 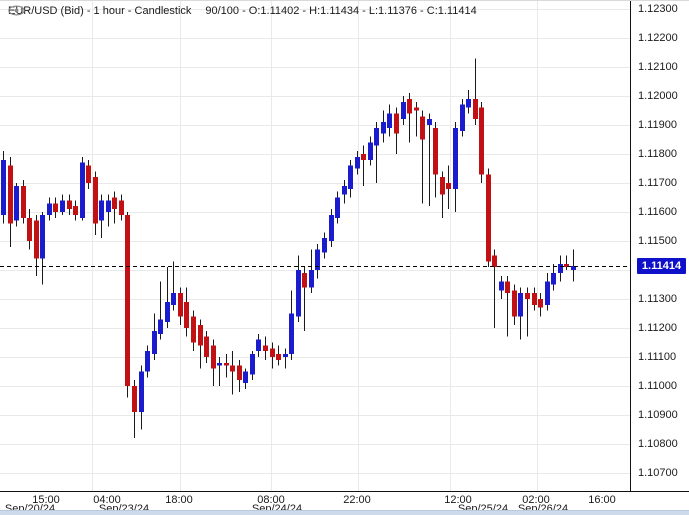 What do you see at coordinates (657, 299) in the screenshot?
I see `price-axis-label: 1.11300` at bounding box center [657, 299].